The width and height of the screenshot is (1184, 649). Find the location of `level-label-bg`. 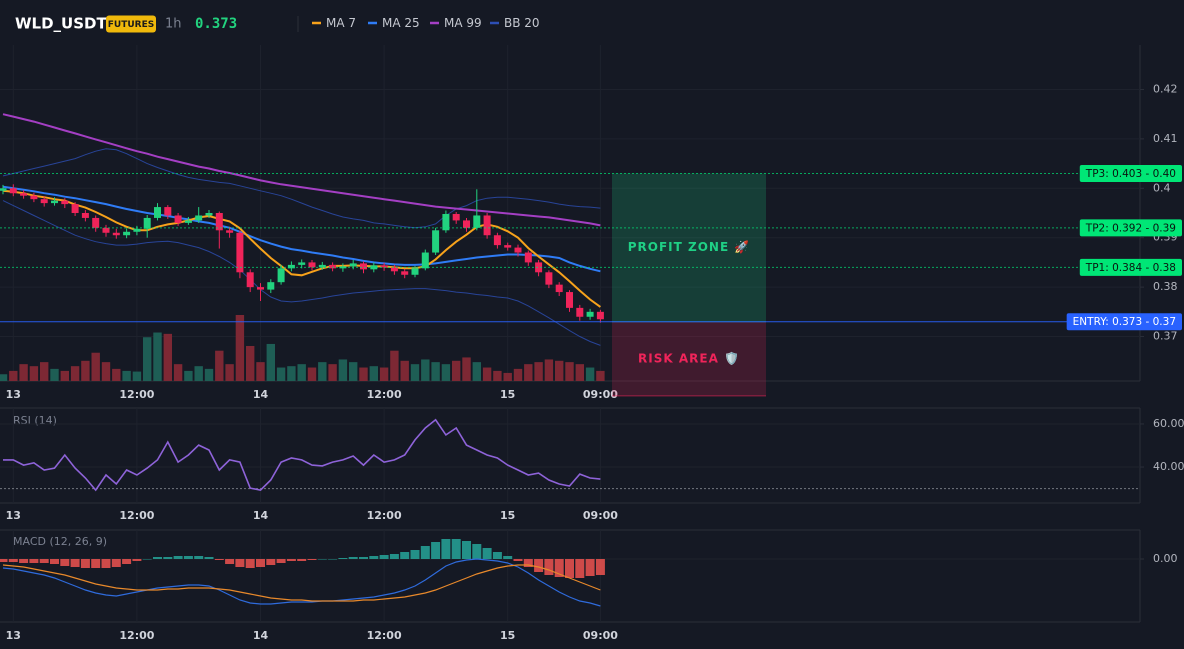

level-label-bg is located at coordinates (1130, 228).